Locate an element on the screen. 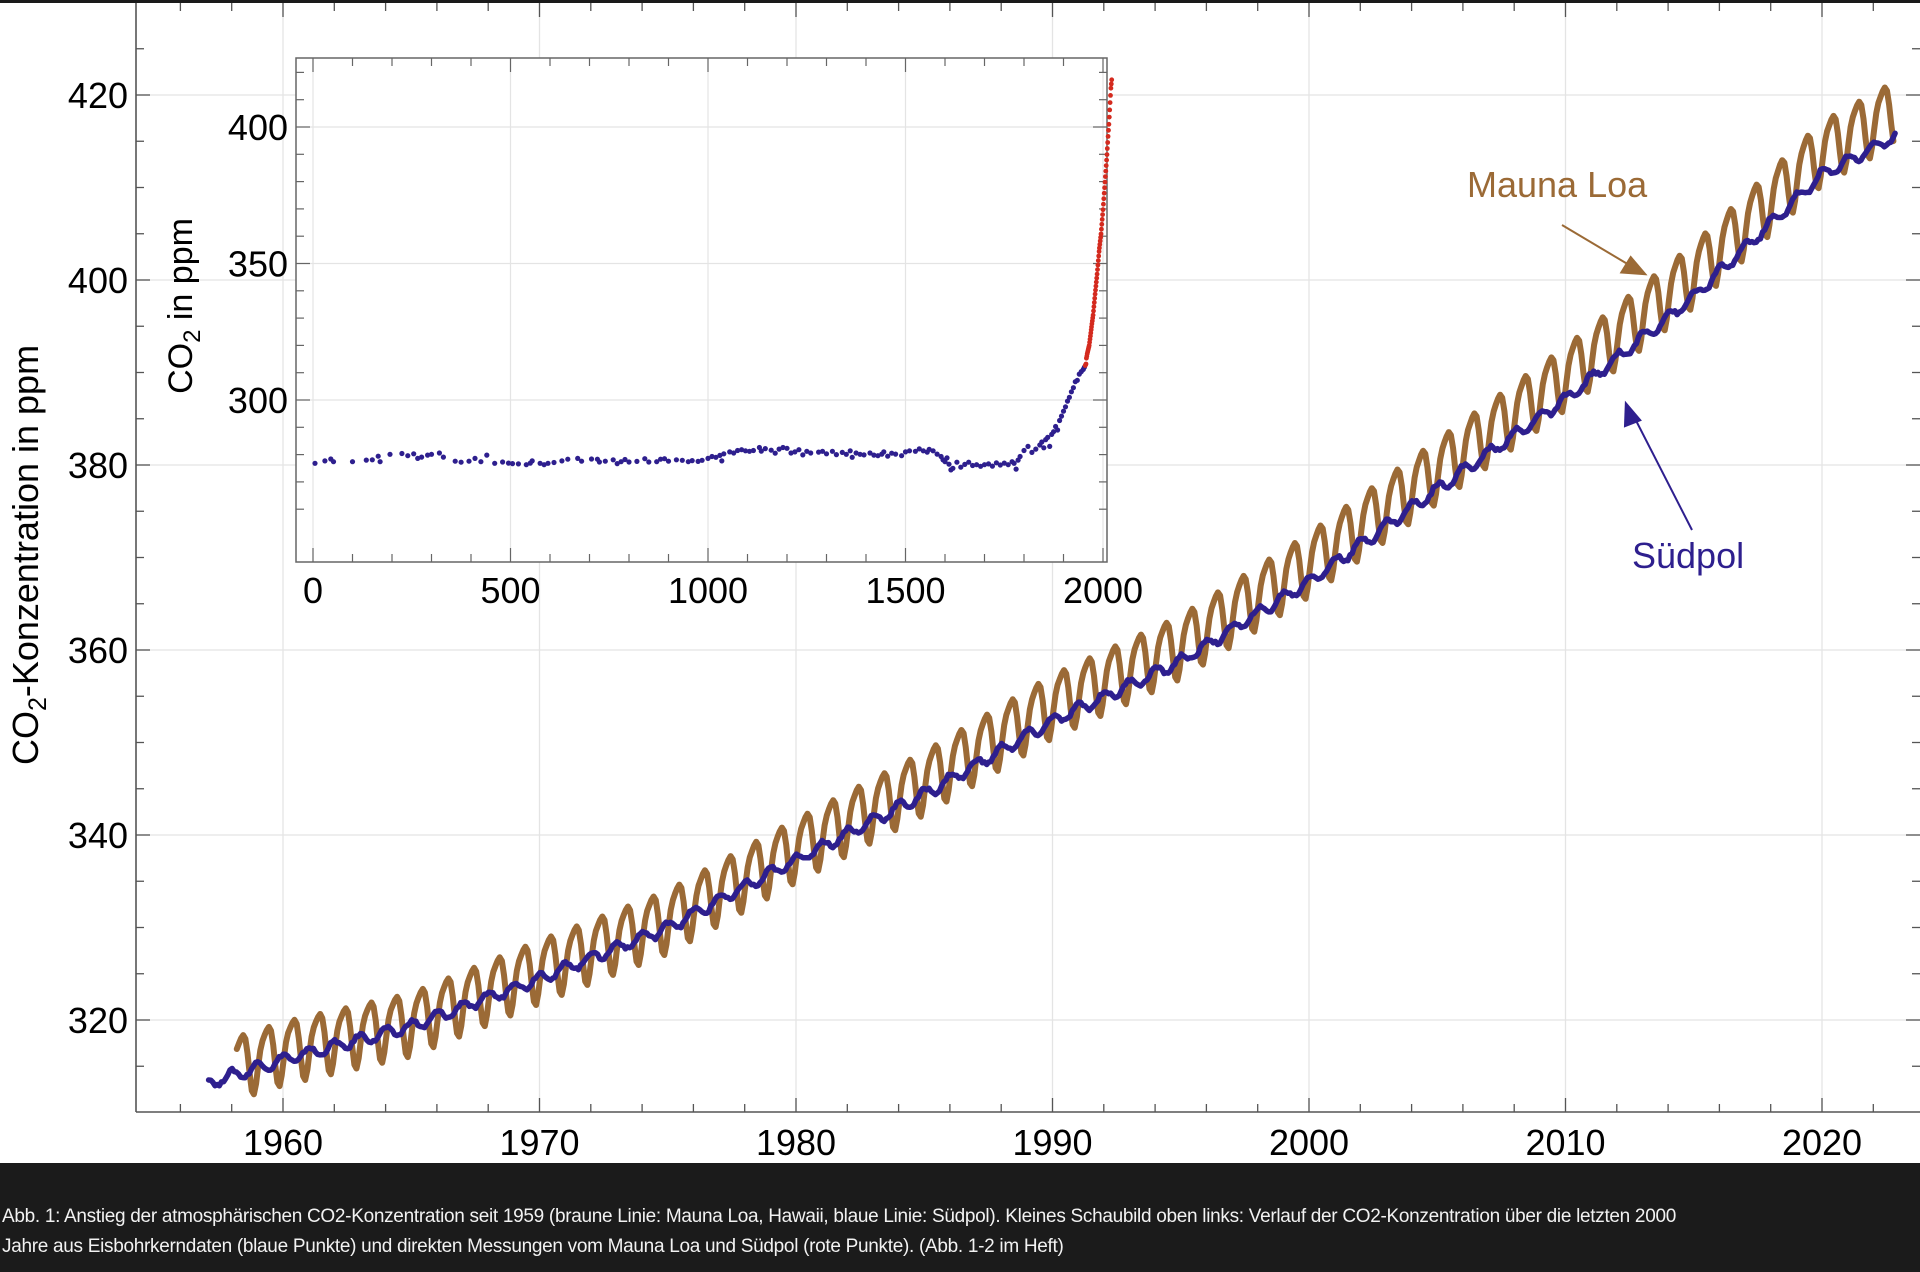 The height and width of the screenshot is (1272, 1920). main-annotations: Mauna Loa Südpol is located at coordinates (1605, 370).